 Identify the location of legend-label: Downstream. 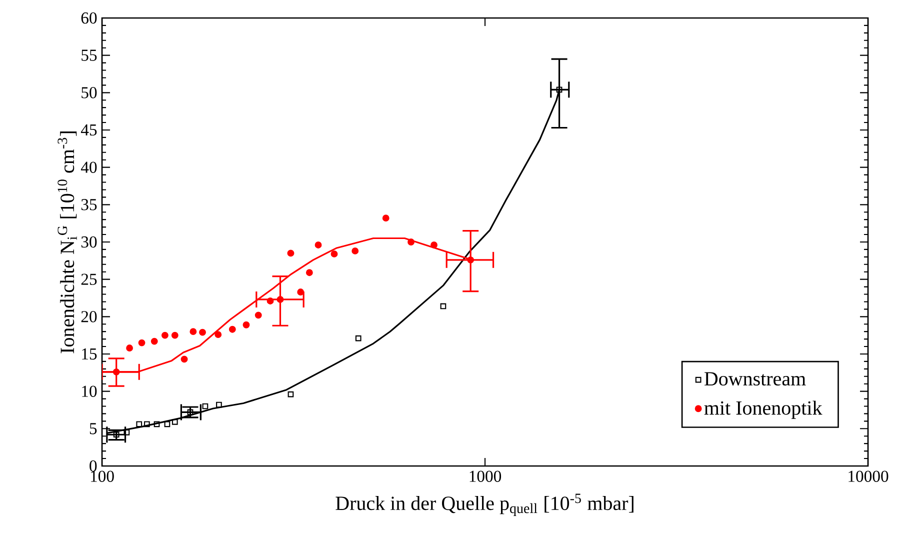
(755, 379).